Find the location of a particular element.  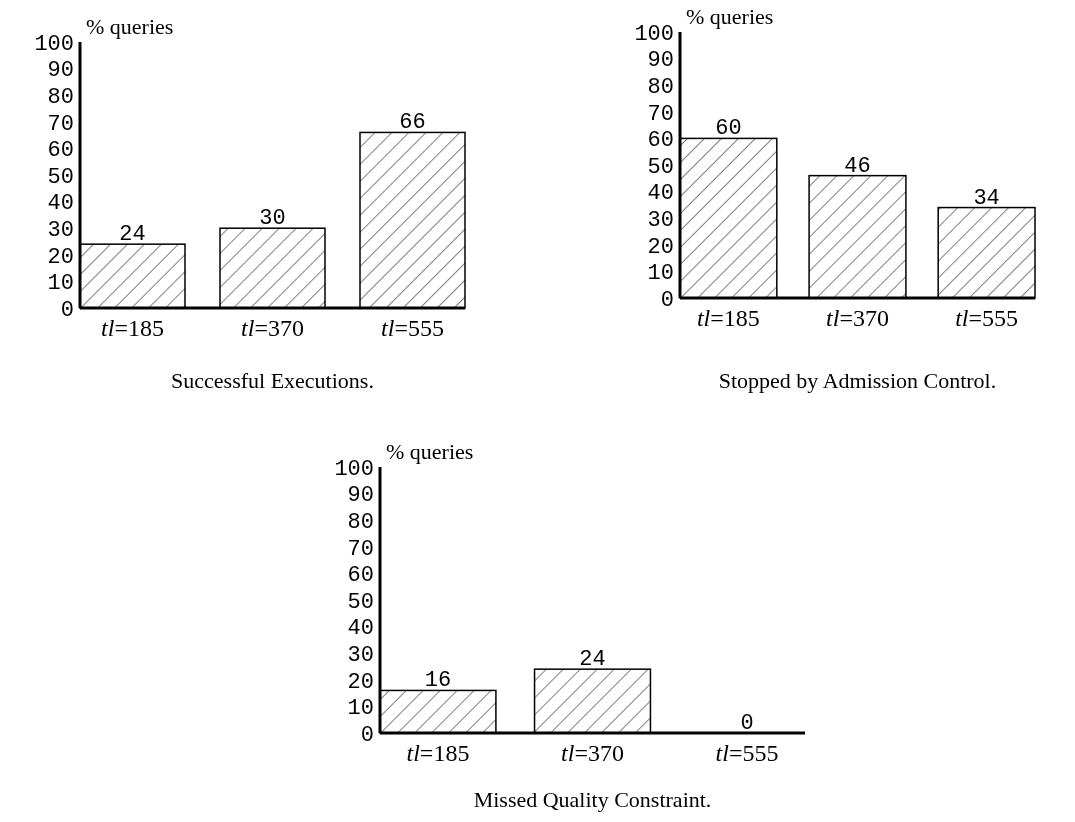

data-label: 46 is located at coordinates (857, 166).